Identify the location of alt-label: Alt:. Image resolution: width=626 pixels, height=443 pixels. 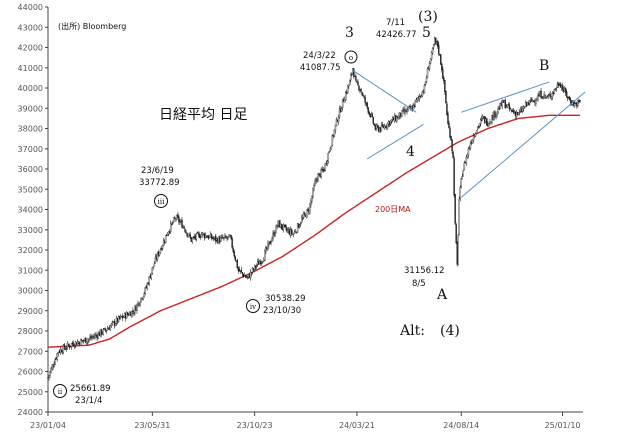
(412, 331).